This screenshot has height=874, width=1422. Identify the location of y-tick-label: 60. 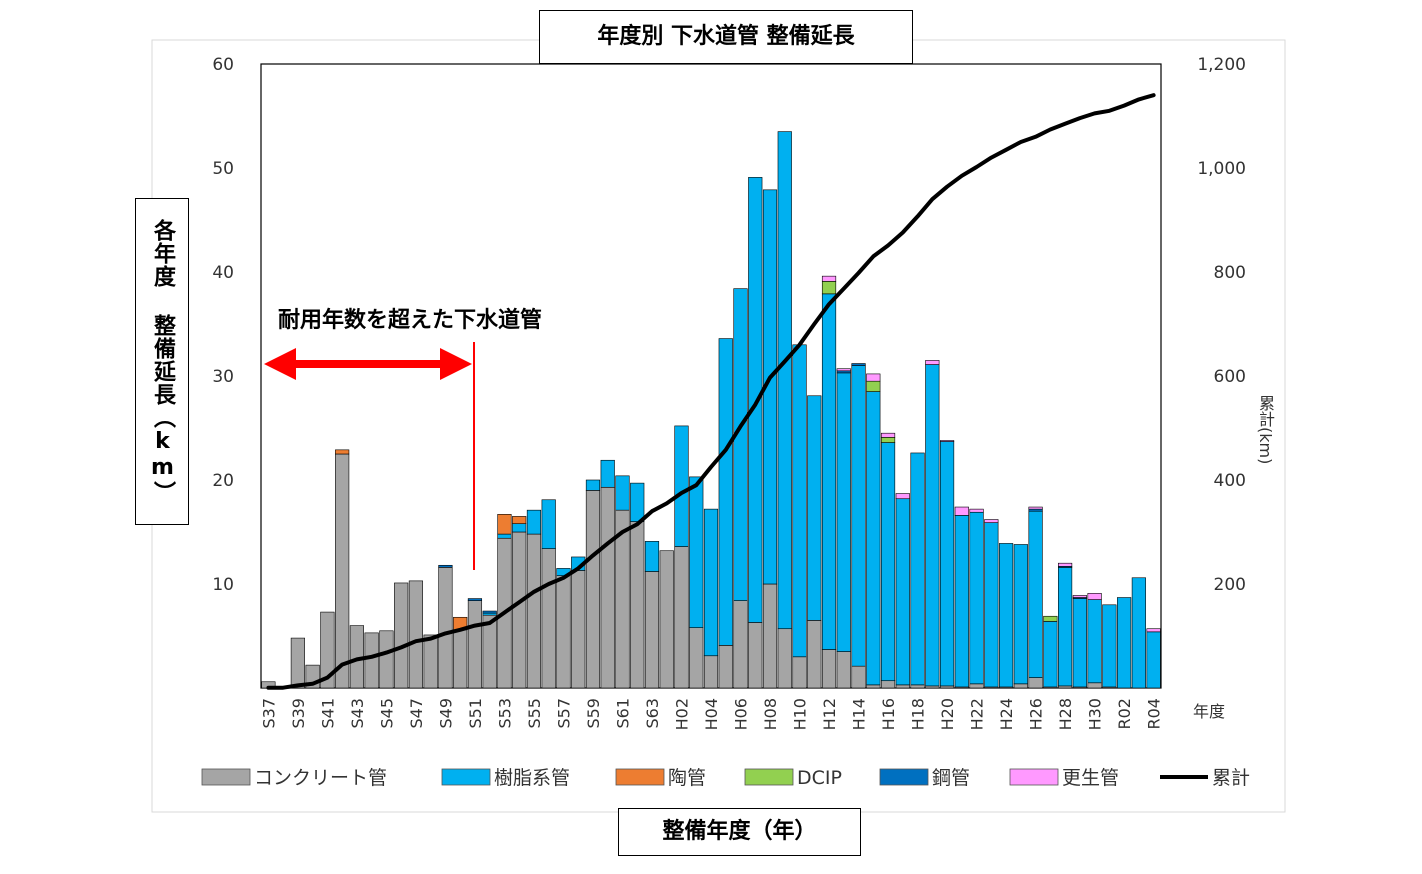
(223, 65).